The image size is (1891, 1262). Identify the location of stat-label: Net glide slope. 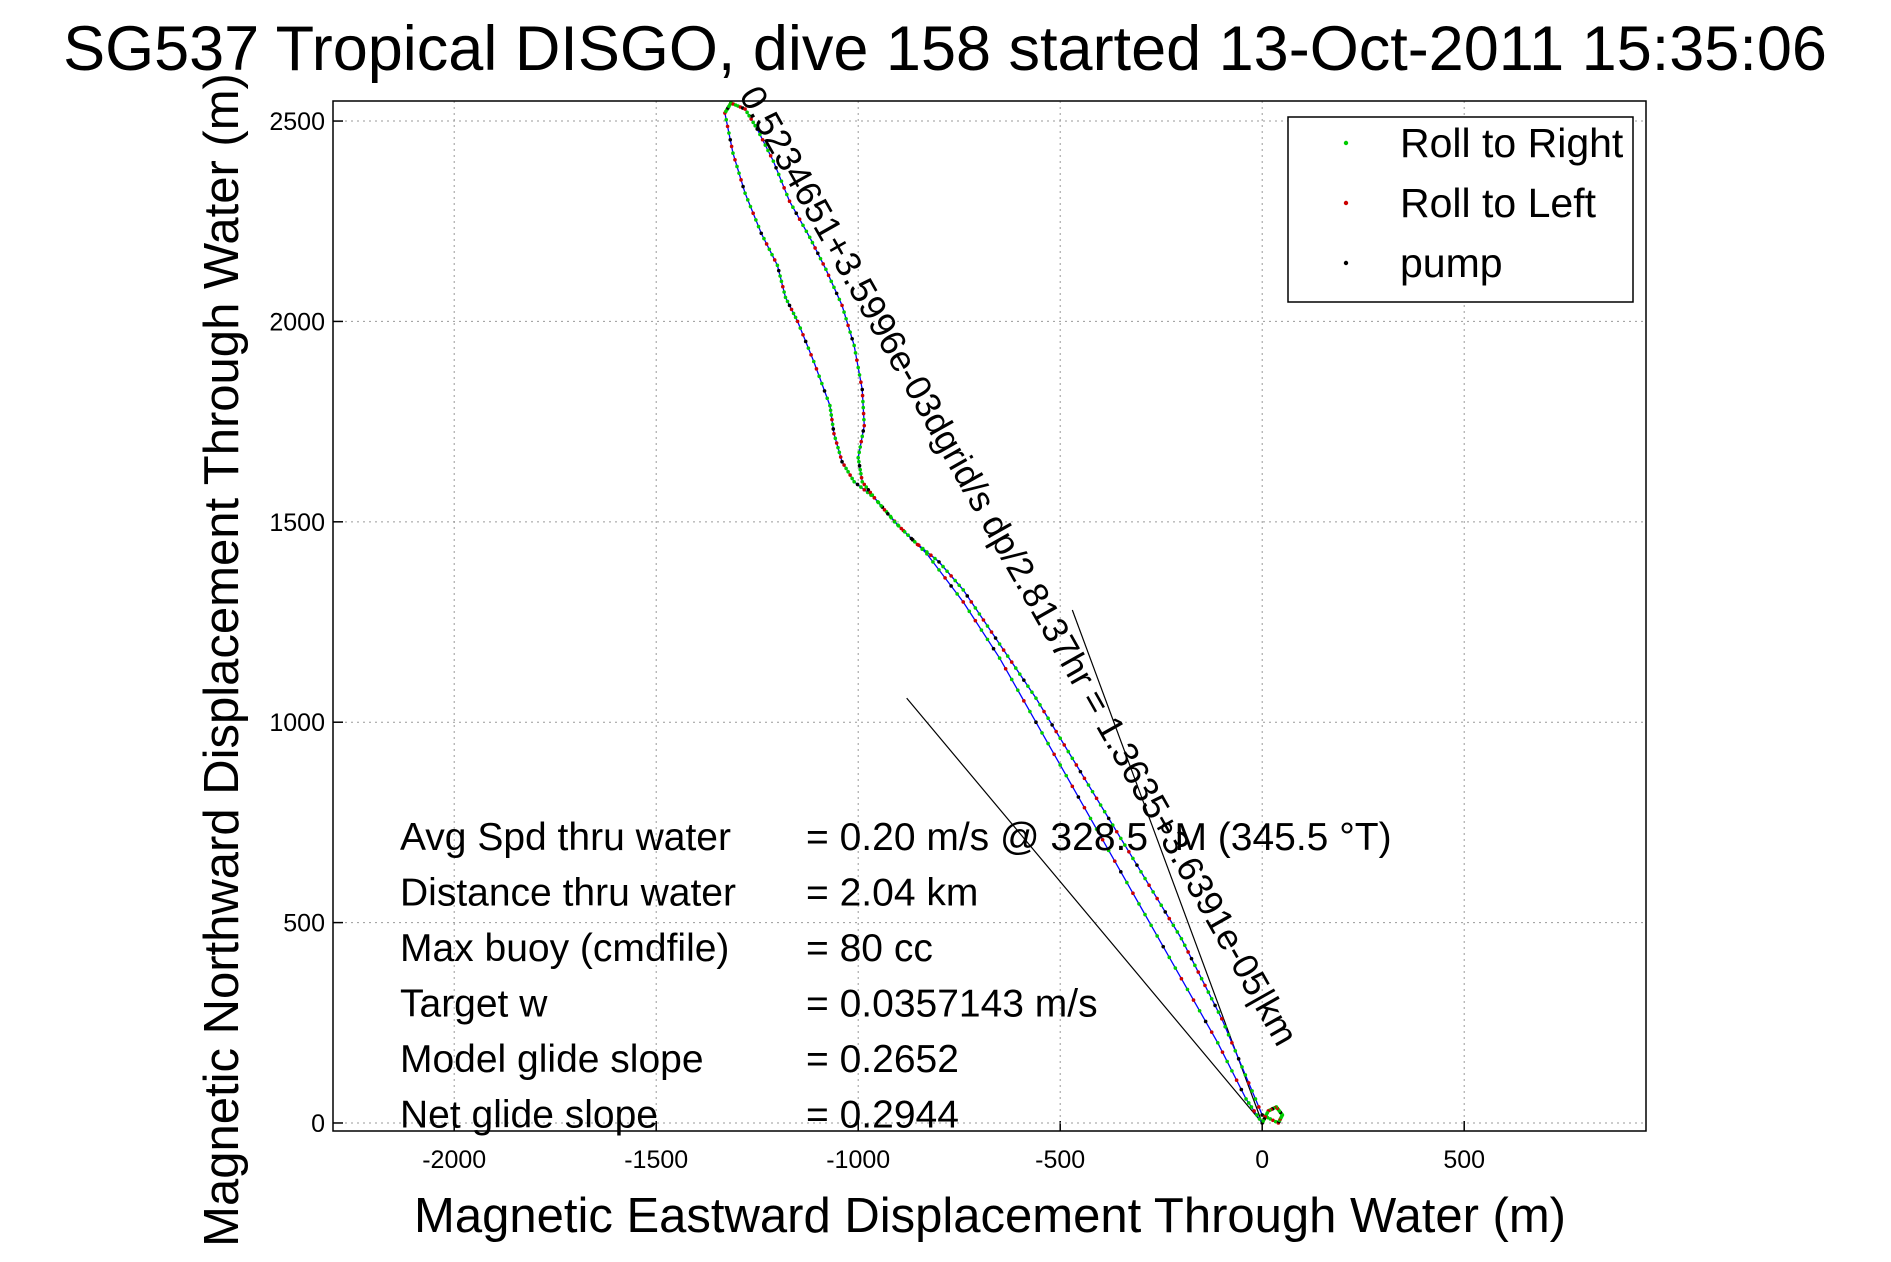
(529, 1115).